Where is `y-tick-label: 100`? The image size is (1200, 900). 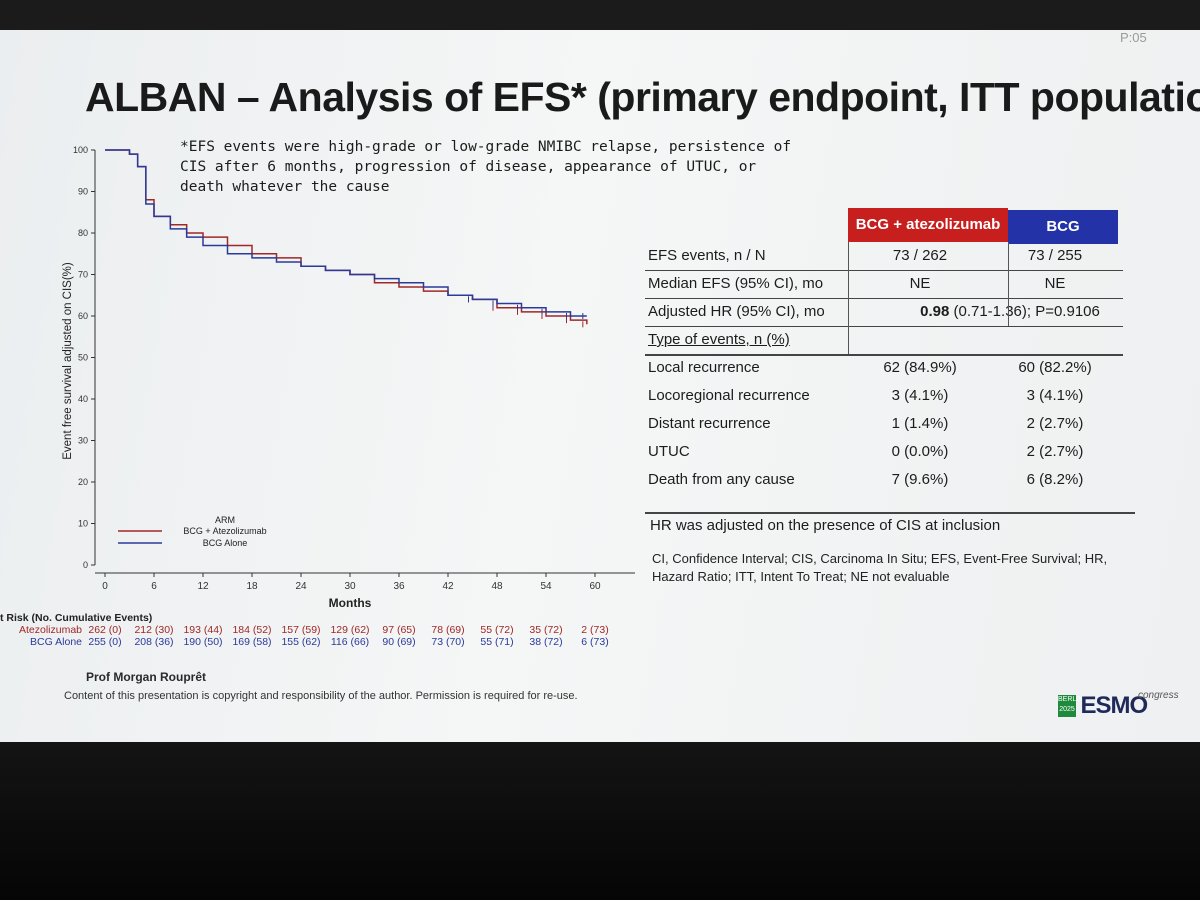 y-tick-label: 100 is located at coordinates (80, 150).